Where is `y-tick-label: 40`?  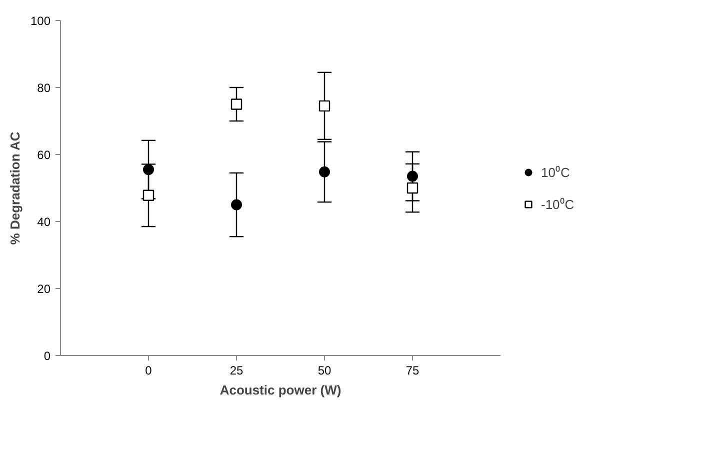 y-tick-label: 40 is located at coordinates (44, 222).